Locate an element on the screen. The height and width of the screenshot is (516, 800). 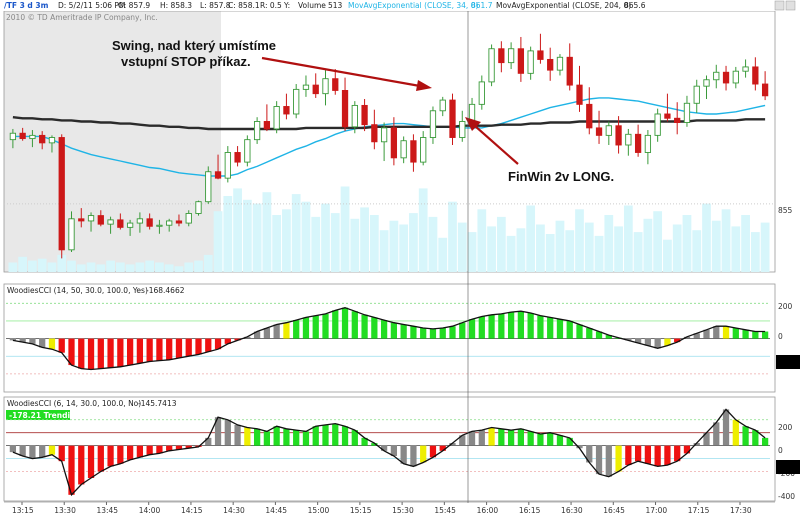
finwin-annotation: FinWin 2v LONG. is located at coordinates (561, 176).